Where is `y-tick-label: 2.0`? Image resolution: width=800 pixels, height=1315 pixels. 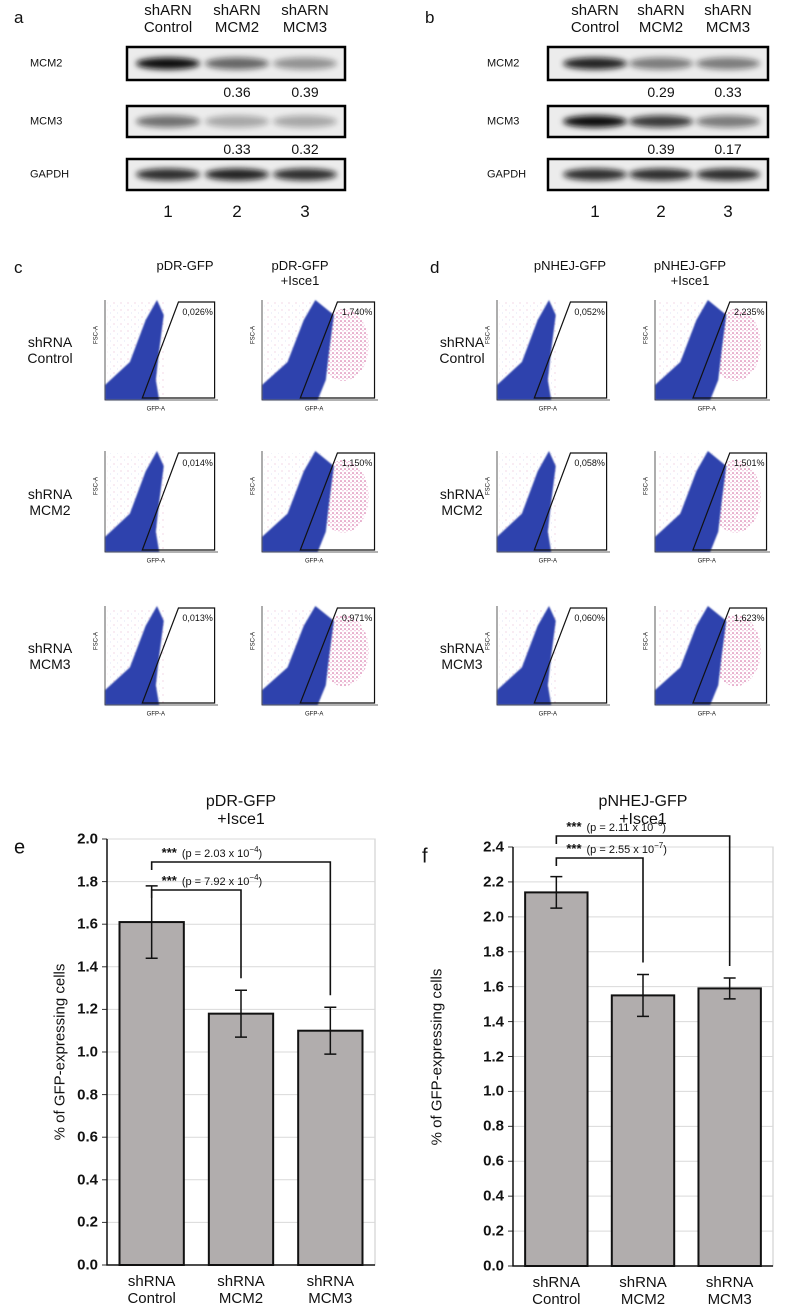 y-tick-label: 2.0 is located at coordinates (87, 839).